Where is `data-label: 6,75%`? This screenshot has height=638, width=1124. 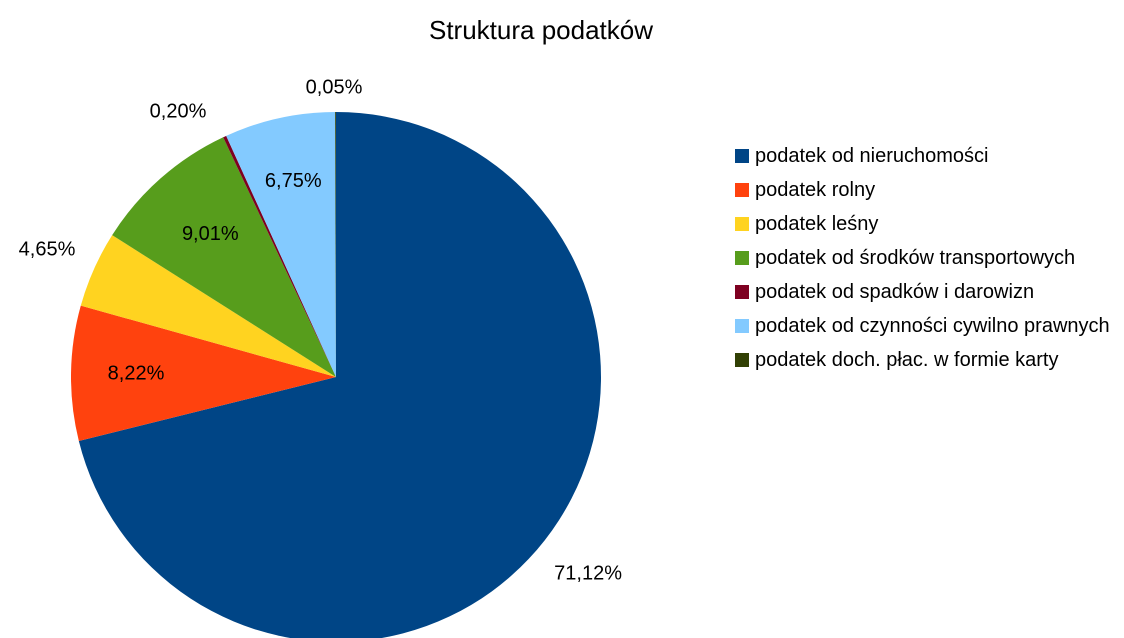 data-label: 6,75% is located at coordinates (293, 181).